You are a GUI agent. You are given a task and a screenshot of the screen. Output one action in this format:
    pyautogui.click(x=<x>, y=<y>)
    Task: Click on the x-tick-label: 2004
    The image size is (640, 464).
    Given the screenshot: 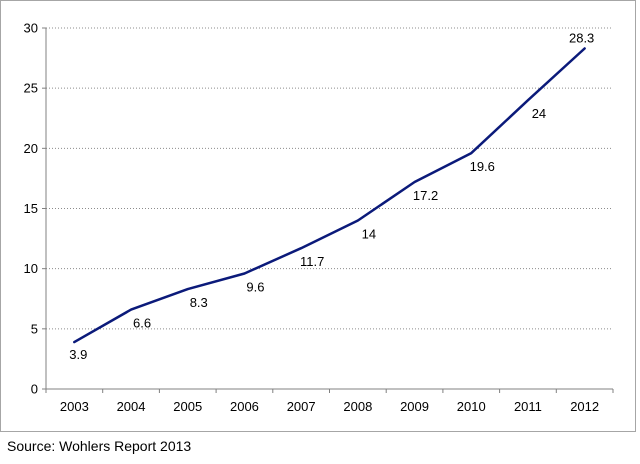 What is the action you would take?
    pyautogui.click(x=131, y=406)
    